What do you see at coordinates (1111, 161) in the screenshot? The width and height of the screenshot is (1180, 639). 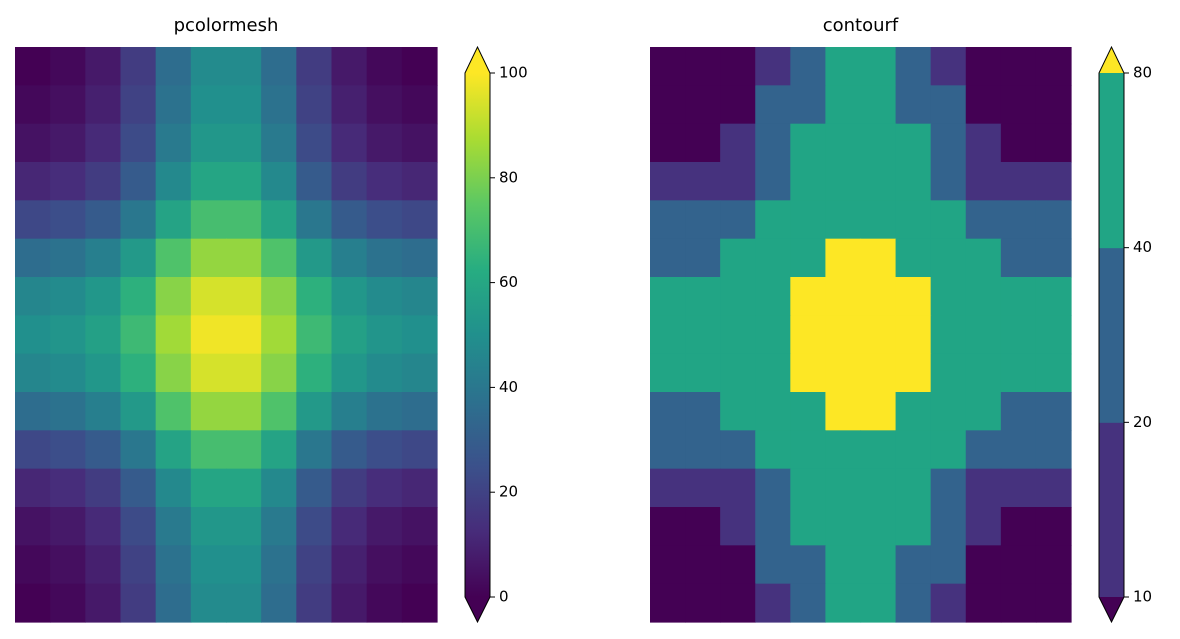 I see `colorbar-band` at bounding box center [1111, 161].